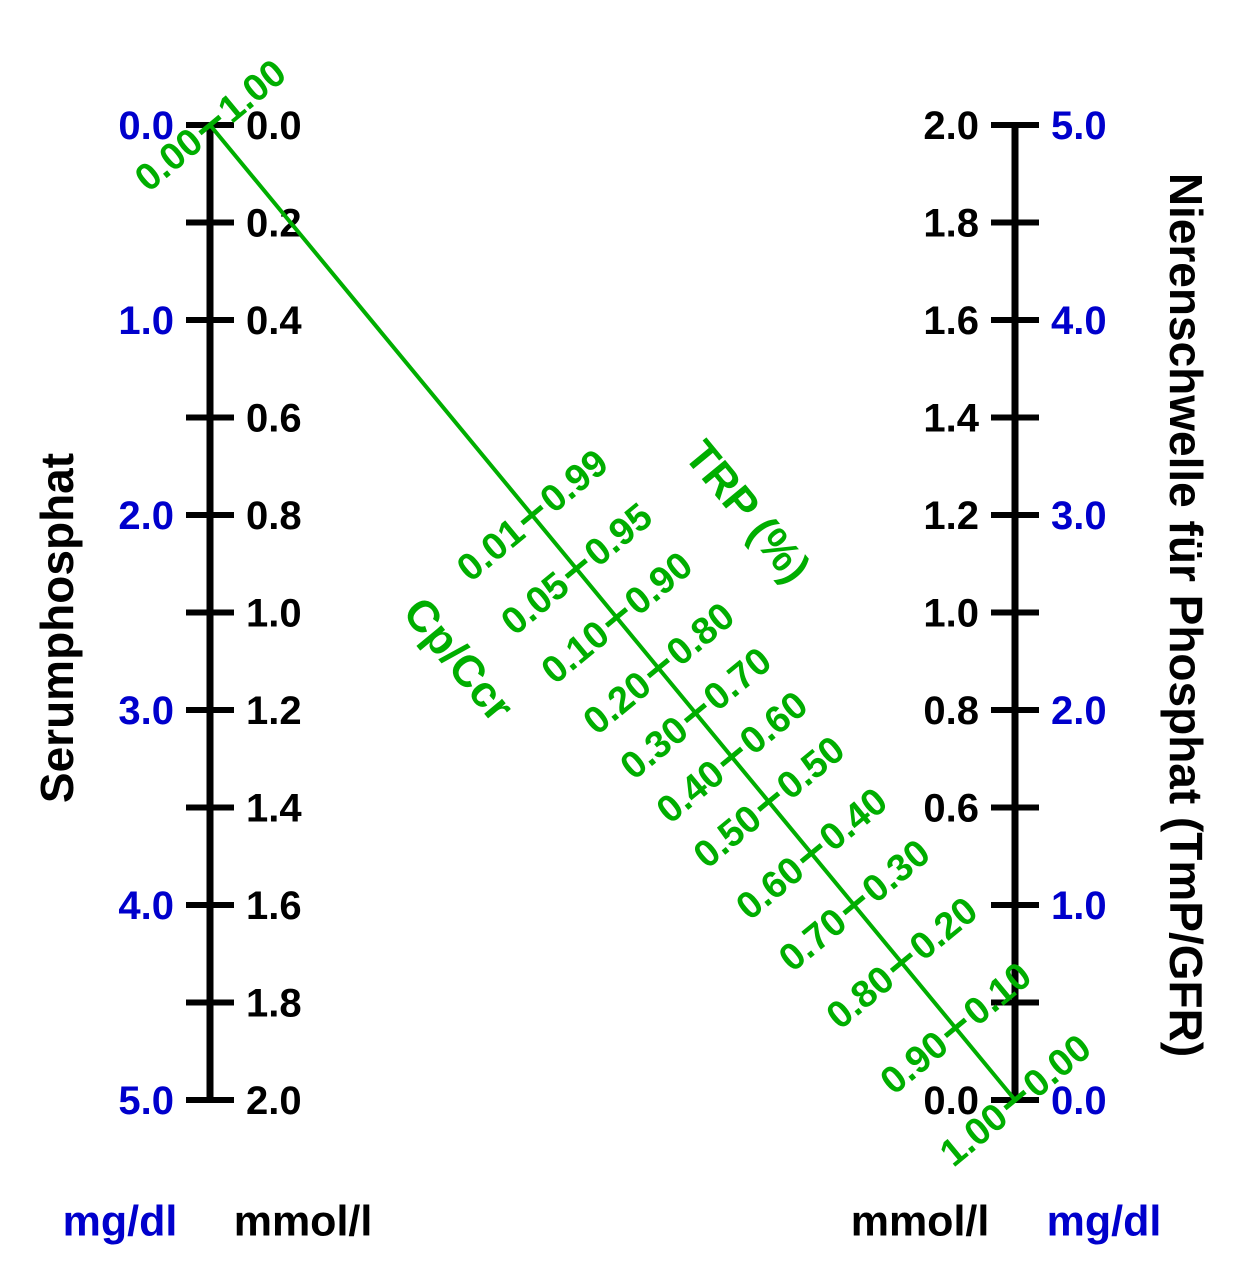 The image size is (1245, 1272). I want to click on left-axis-mgdl-label: 0.0, so click(146, 126).